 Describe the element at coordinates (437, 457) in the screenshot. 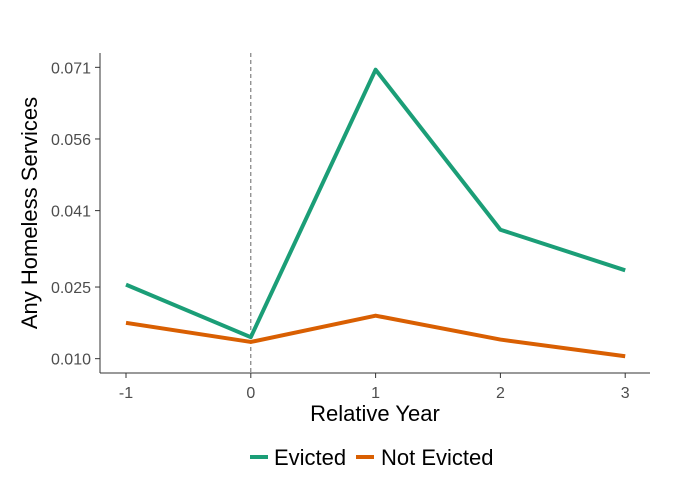

I see `legend-label-not-evicted: Not Evicted` at that location.